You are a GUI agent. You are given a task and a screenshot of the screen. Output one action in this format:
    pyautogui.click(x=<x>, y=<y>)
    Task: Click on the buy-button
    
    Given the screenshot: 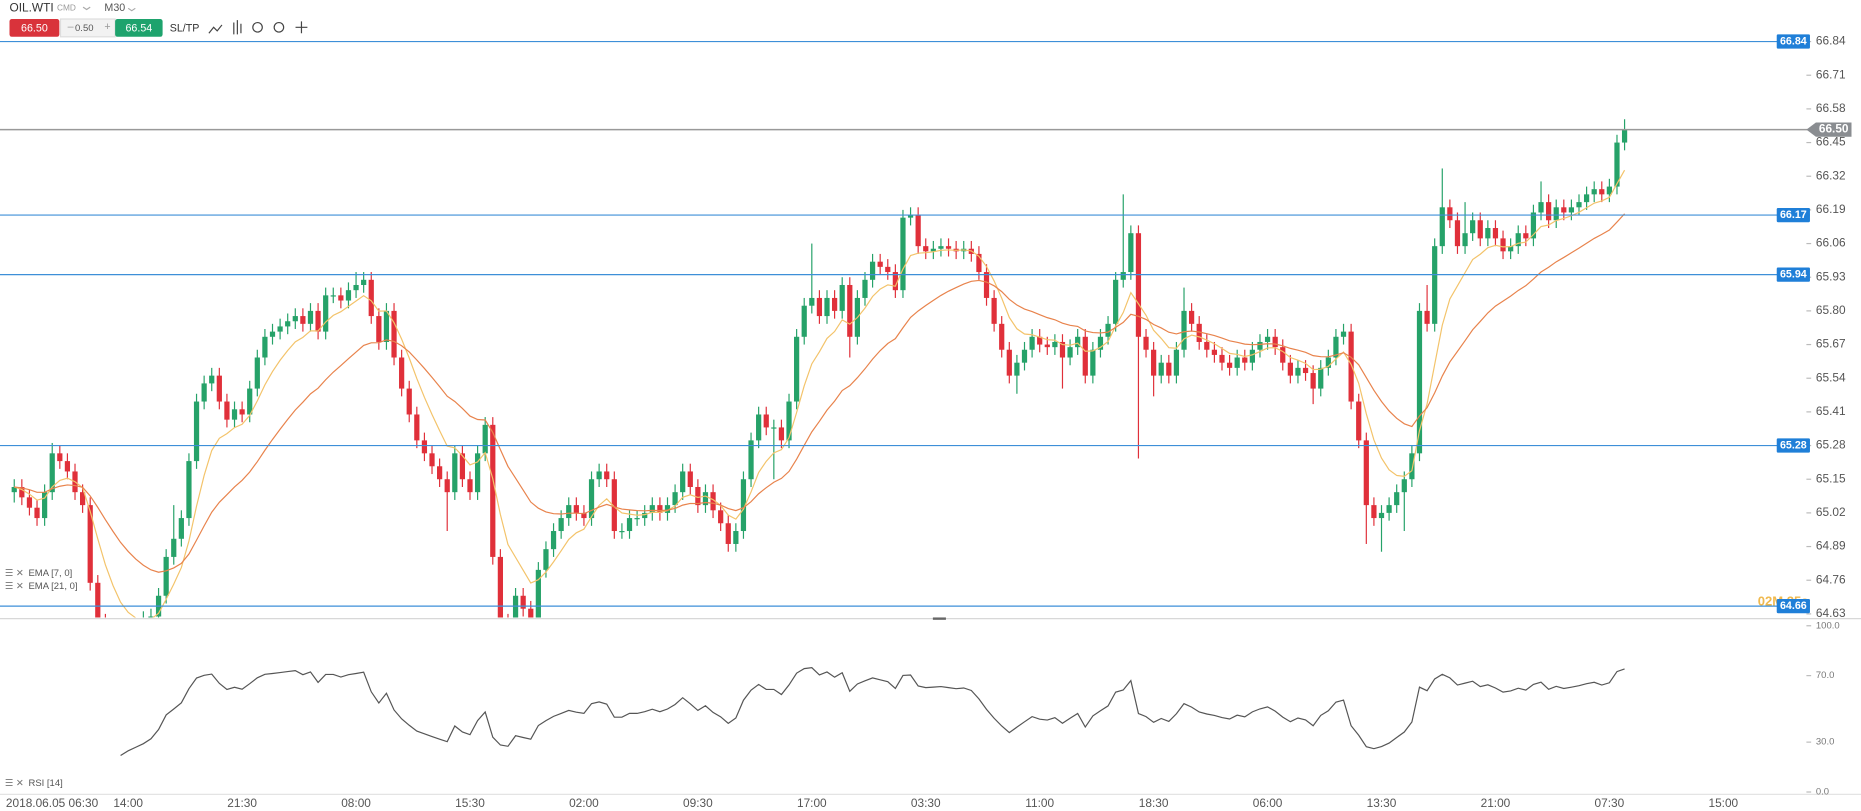 What is the action you would take?
    pyautogui.click(x=139, y=27)
    